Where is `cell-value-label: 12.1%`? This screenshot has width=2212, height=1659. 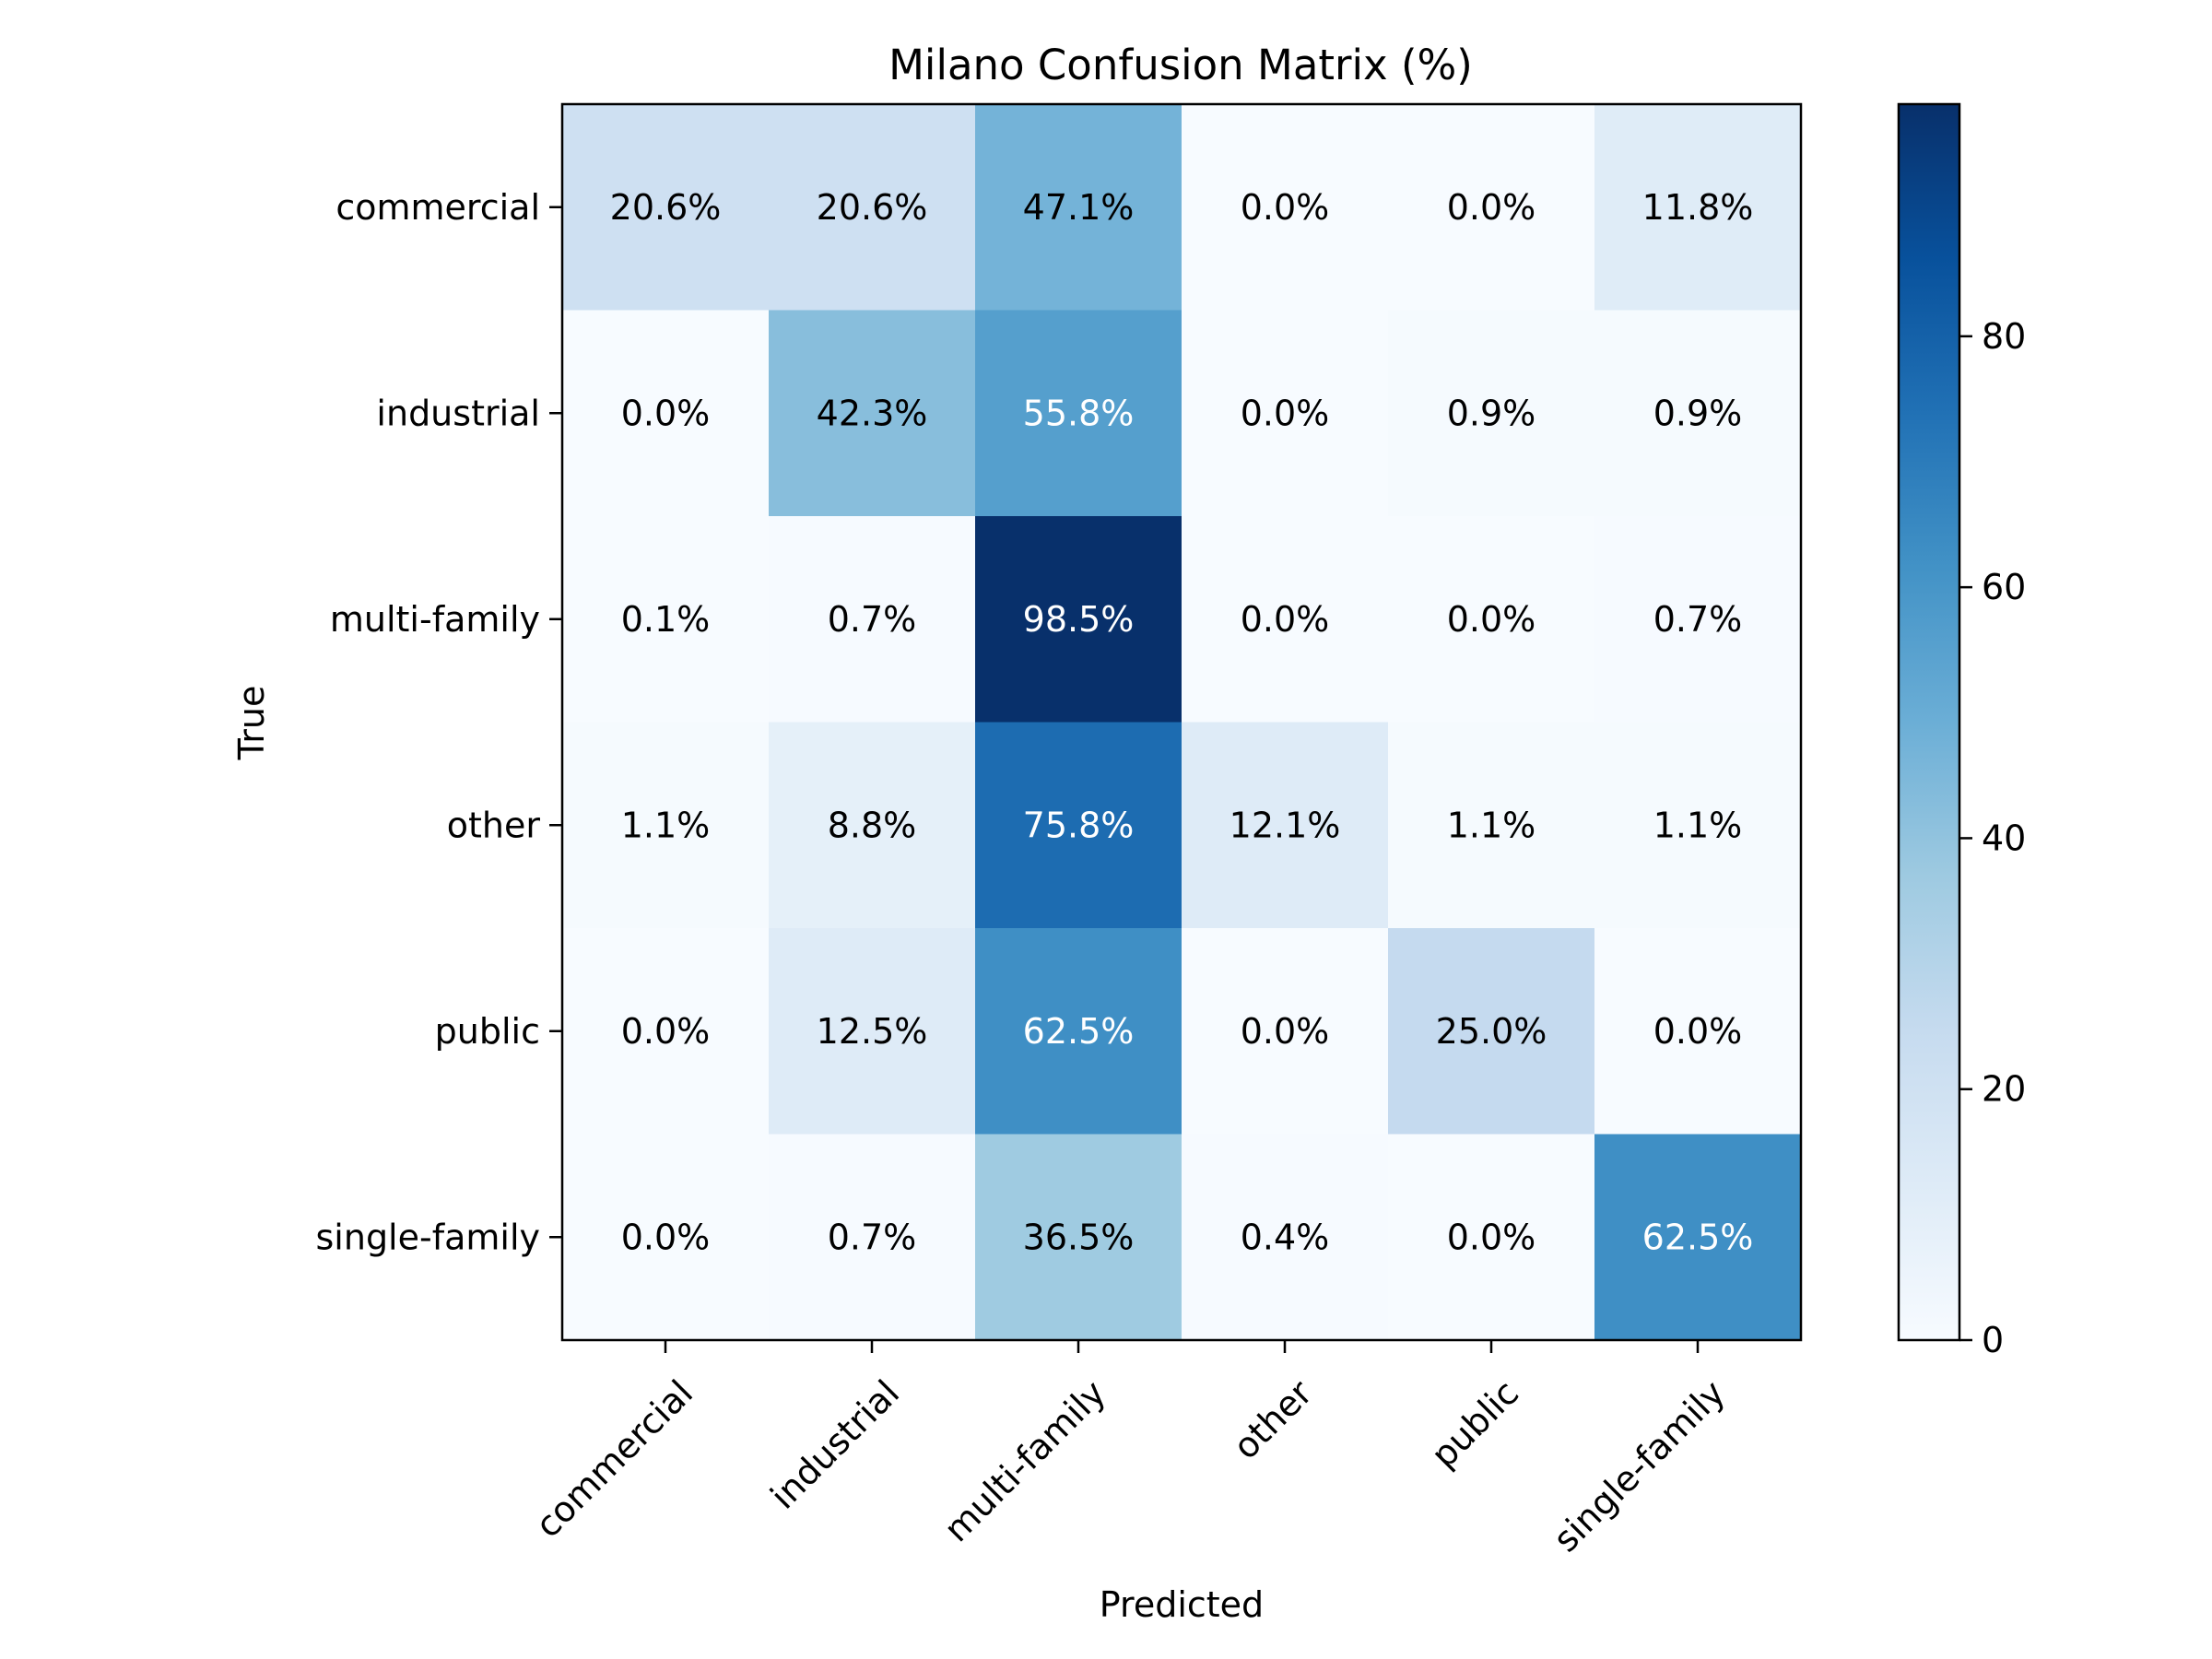
cell-value-label: 12.1% is located at coordinates (1285, 825).